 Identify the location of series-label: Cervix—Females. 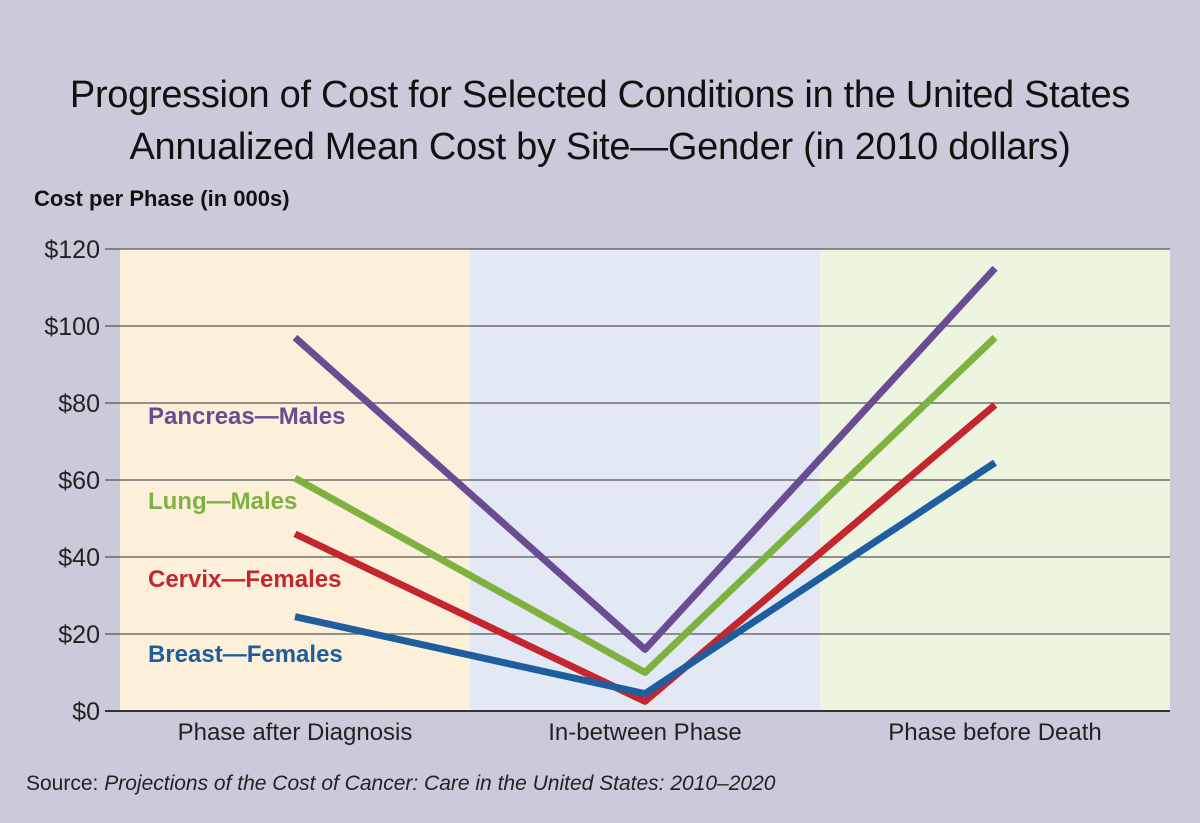
(244, 579).